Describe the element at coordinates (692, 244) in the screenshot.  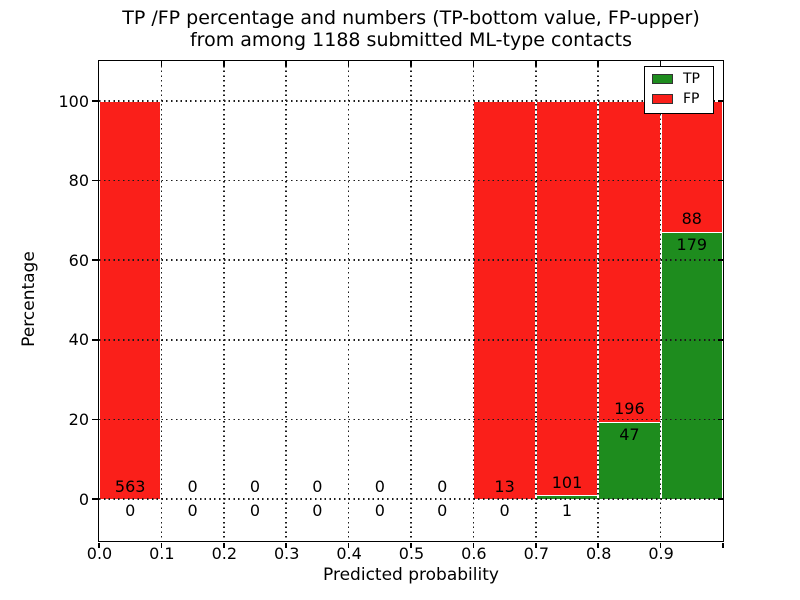
I see `tp-count-label: 179` at that location.